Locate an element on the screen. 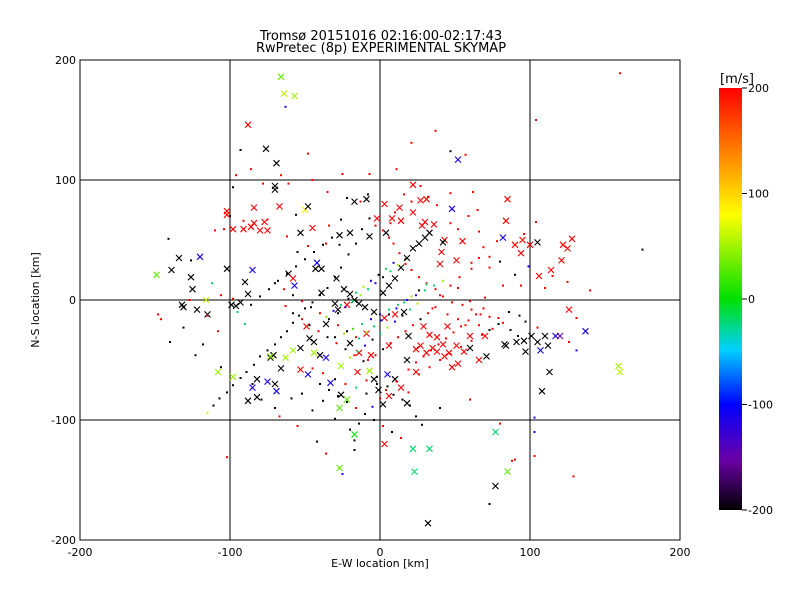  x-tick-label: -100 is located at coordinates (230, 552).